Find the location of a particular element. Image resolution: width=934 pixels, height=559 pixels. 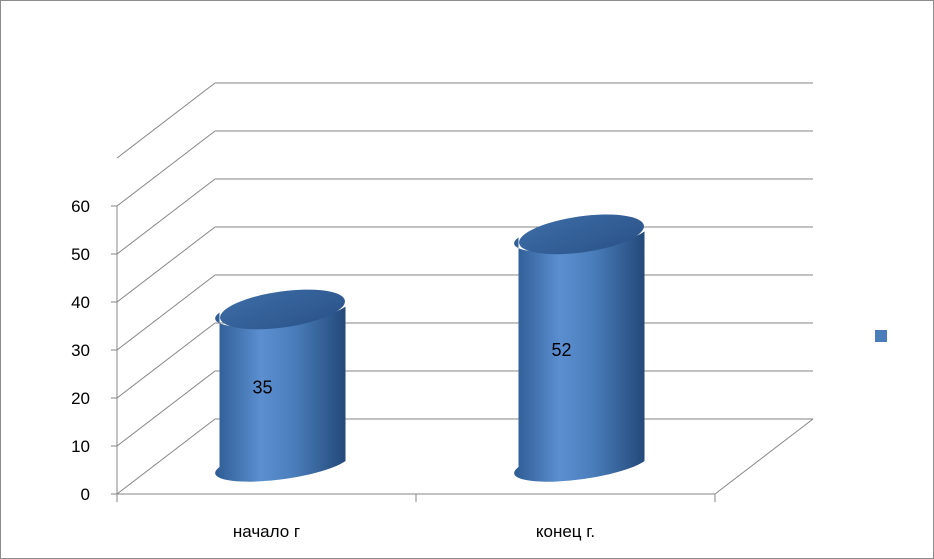

x-tick-label: конец г. is located at coordinates (565, 531).